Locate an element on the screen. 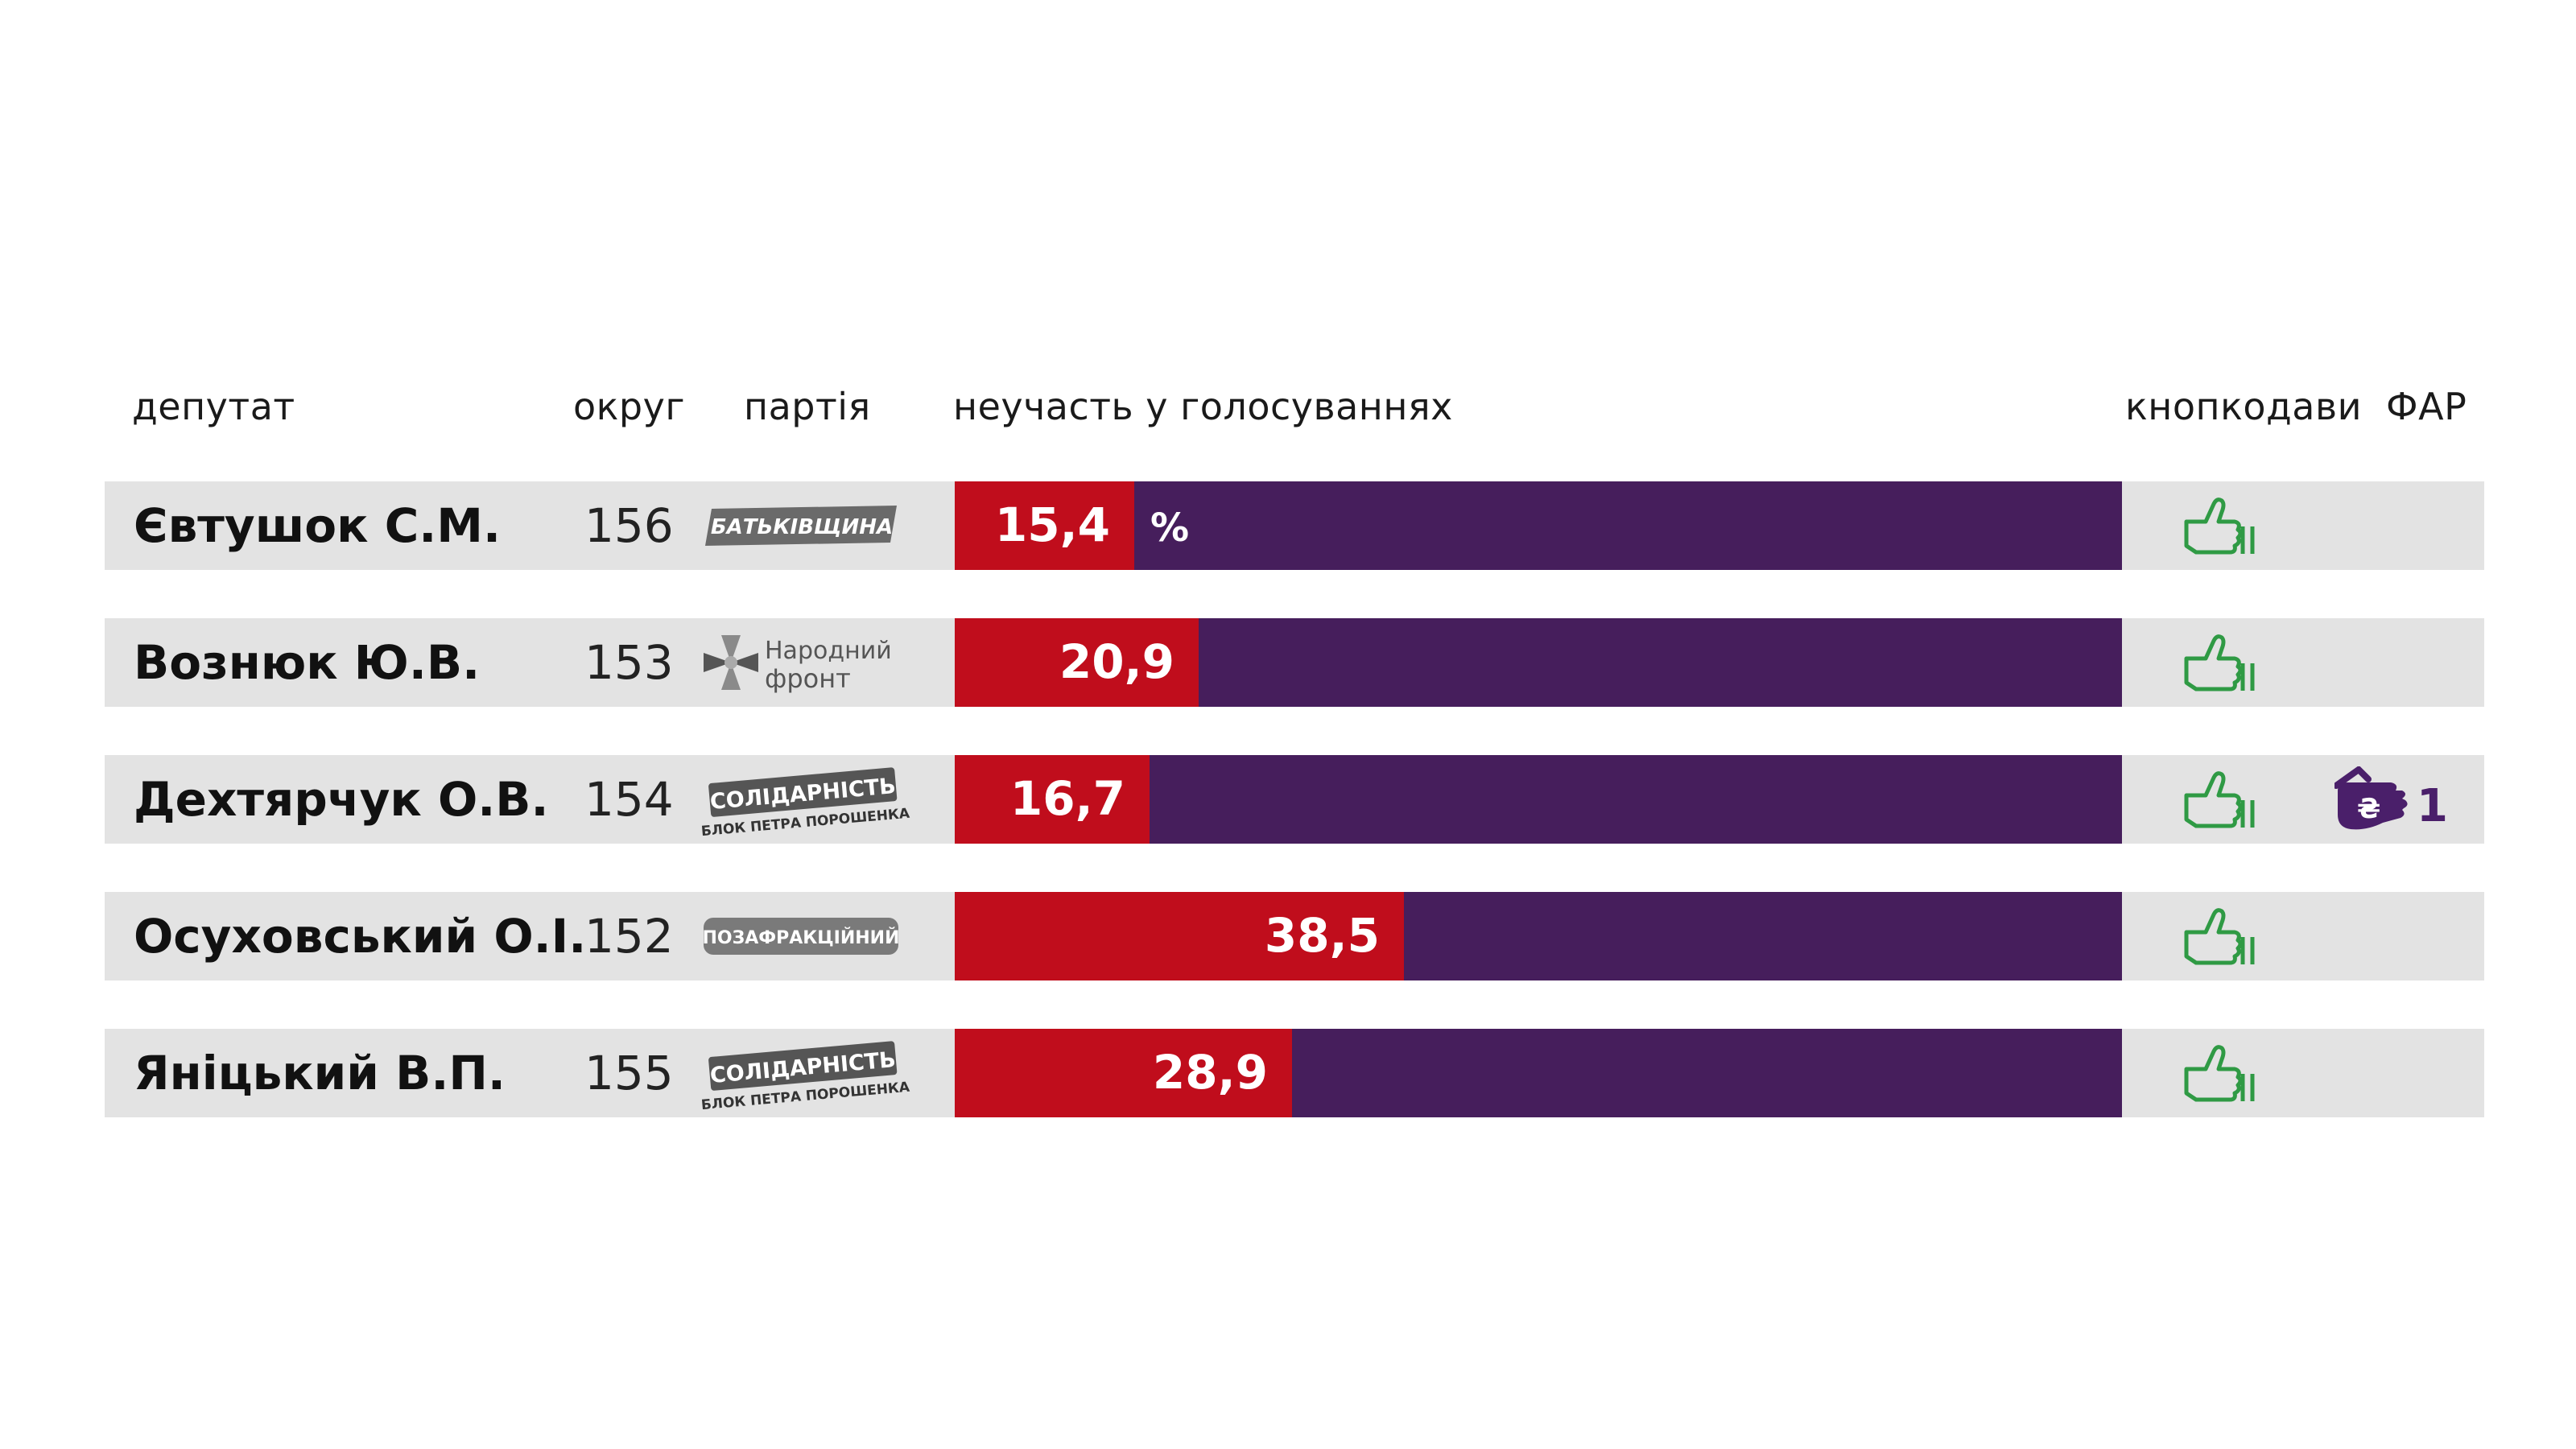 This screenshot has height=1449, width=2576. bar-value-label: 15,4 is located at coordinates (1052, 524).